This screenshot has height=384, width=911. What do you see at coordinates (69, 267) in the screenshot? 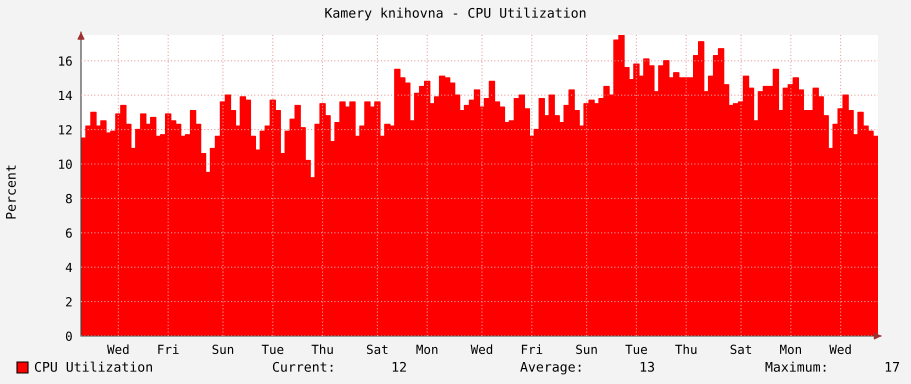
I see `y-tick-label: 4` at bounding box center [69, 267].